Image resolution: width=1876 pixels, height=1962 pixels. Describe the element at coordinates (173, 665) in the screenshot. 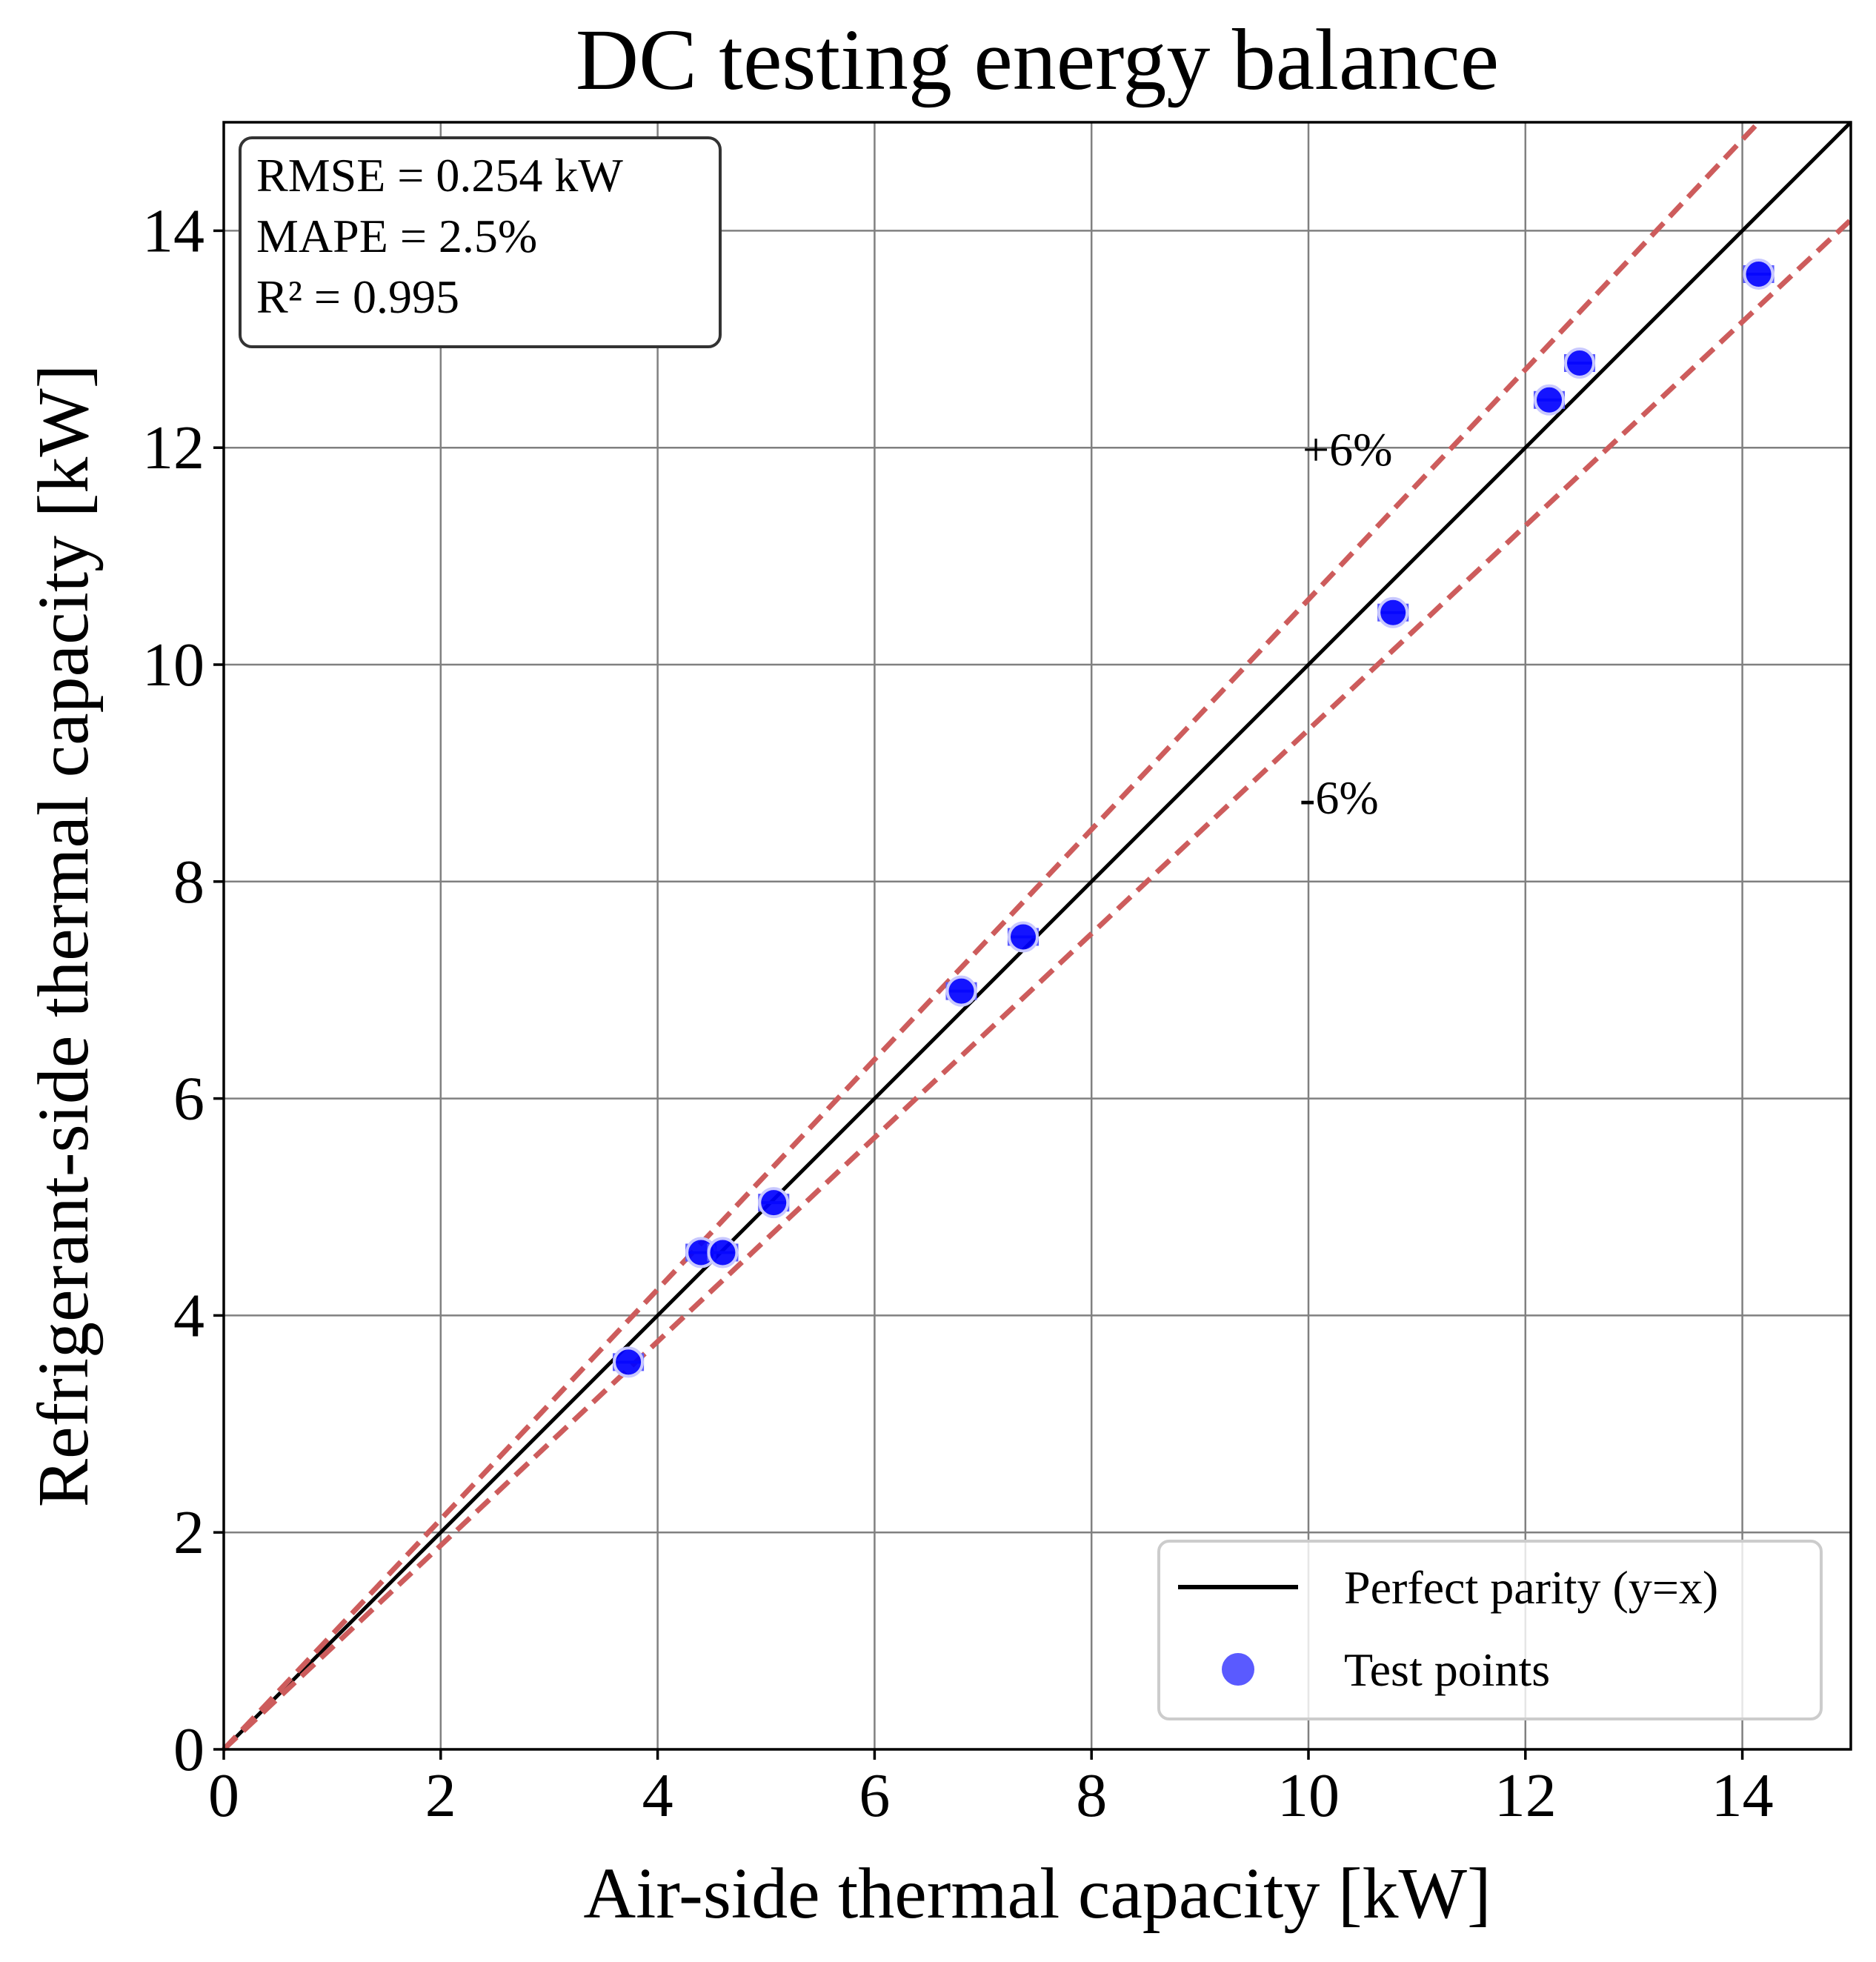

I see `y-tick-label-5: 10` at that location.